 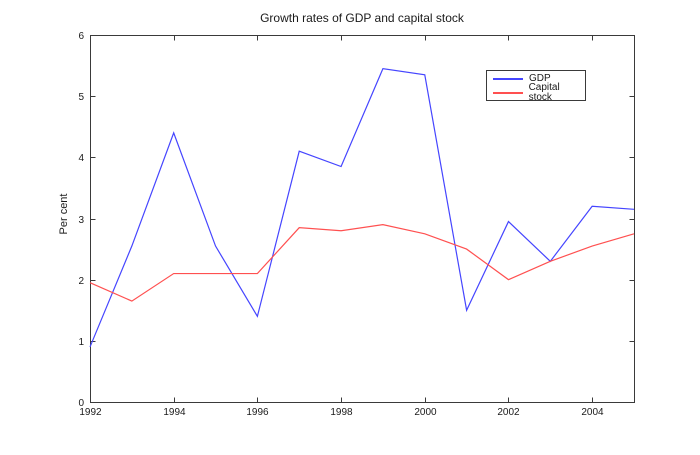 I want to click on y-tick-label: 5, so click(x=81, y=97).